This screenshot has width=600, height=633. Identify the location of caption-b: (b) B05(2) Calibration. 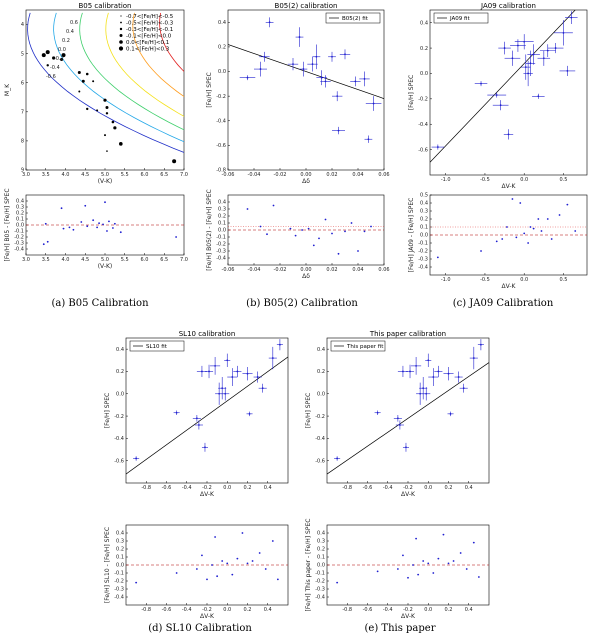
(302, 303).